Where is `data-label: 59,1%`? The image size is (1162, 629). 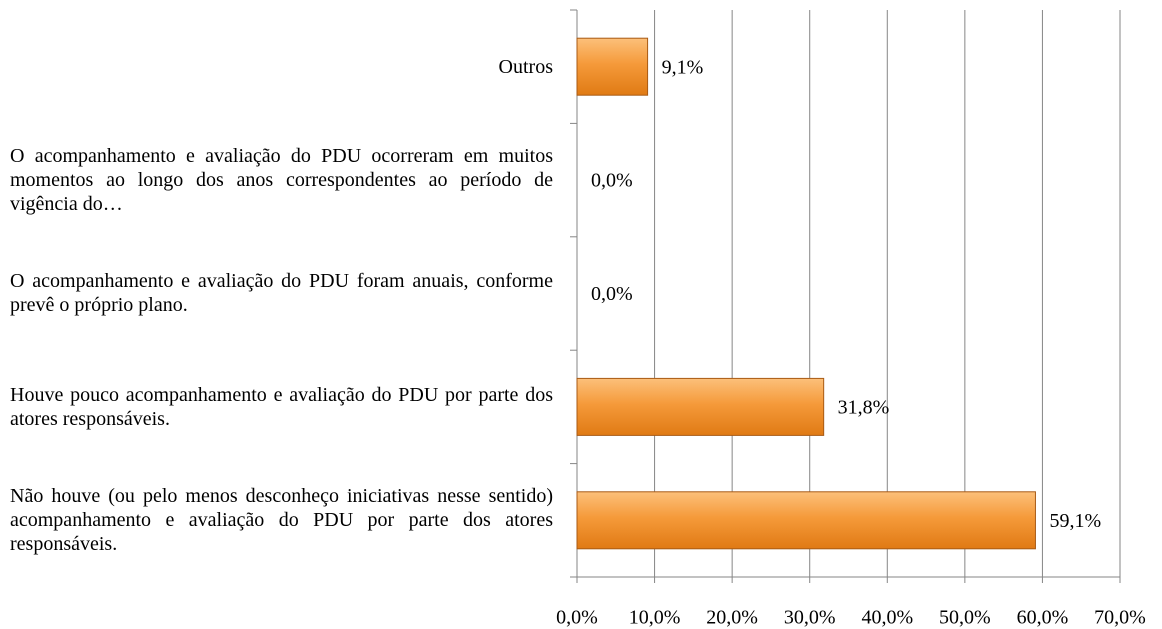 data-label: 59,1% is located at coordinates (1075, 521).